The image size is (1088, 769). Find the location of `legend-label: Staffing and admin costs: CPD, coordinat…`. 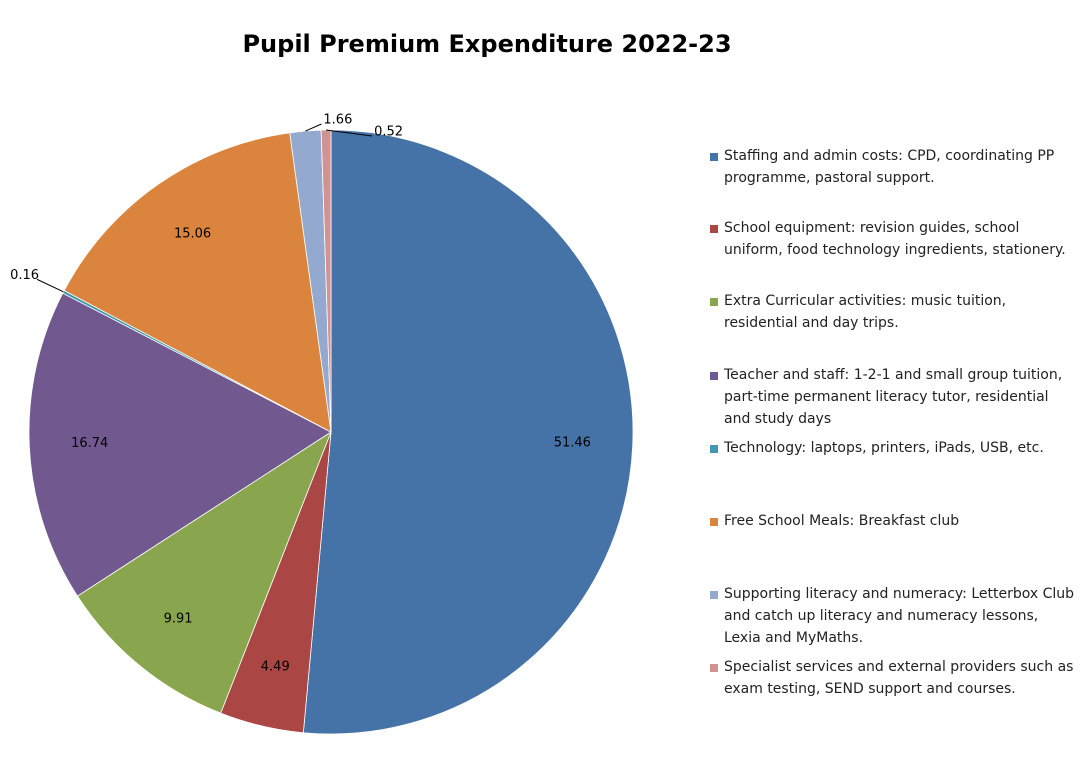

legend-label: Staffing and admin costs: CPD, coordinat… is located at coordinates (889, 167).